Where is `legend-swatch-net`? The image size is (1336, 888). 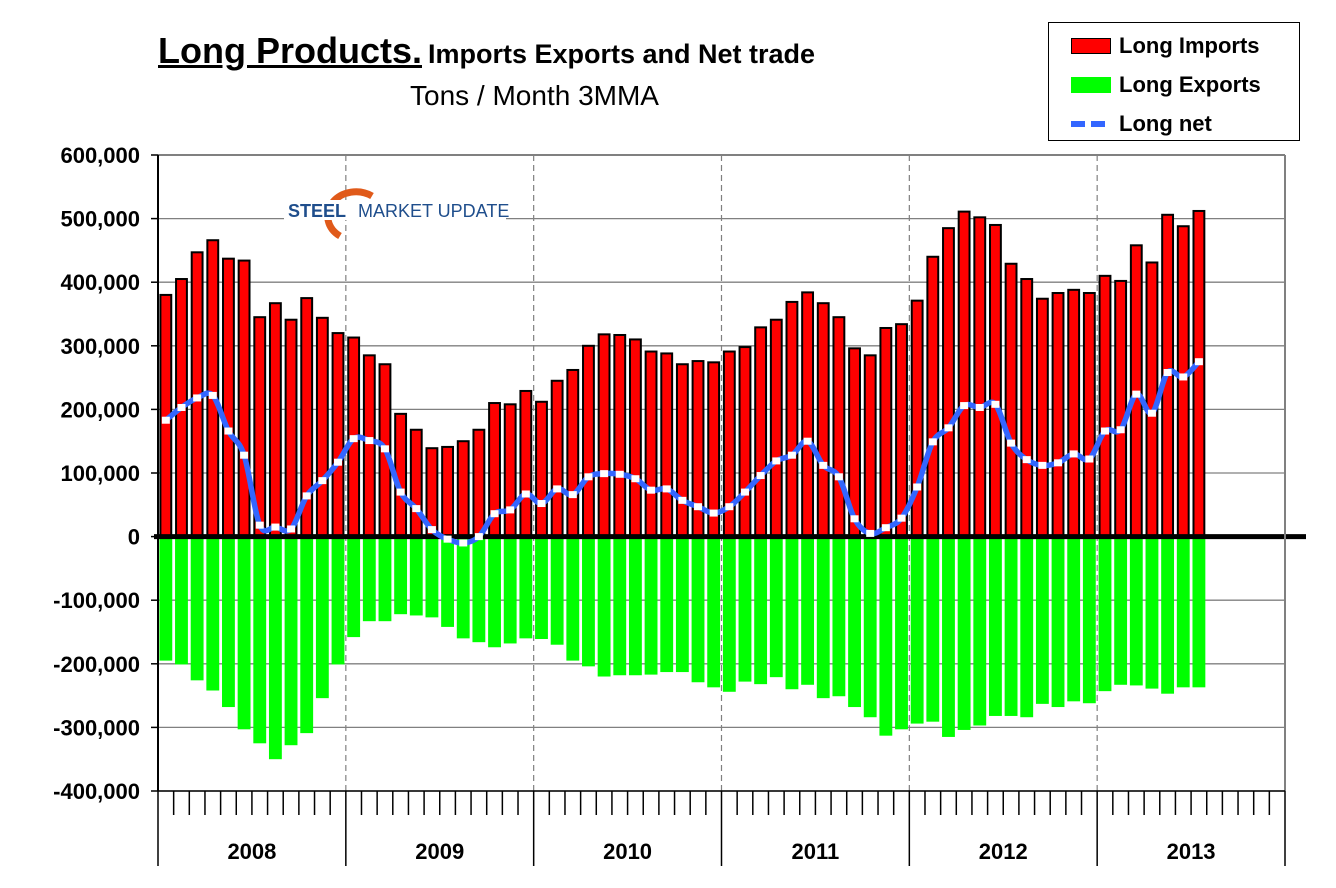 legend-swatch-net is located at coordinates (1091, 124).